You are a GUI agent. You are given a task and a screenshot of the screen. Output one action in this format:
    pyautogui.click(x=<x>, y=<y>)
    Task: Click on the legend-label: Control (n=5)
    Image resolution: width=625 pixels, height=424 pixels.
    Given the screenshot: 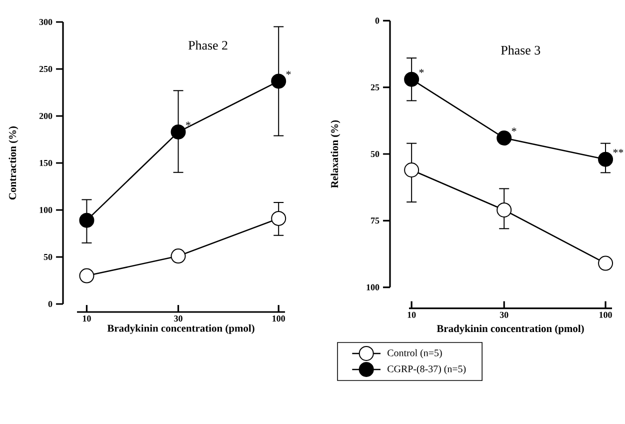 What is the action you would take?
    pyautogui.click(x=415, y=353)
    